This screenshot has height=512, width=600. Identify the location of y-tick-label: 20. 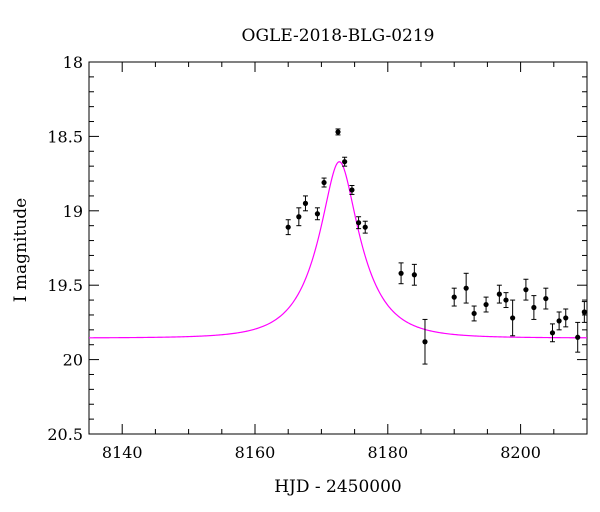
(73, 360).